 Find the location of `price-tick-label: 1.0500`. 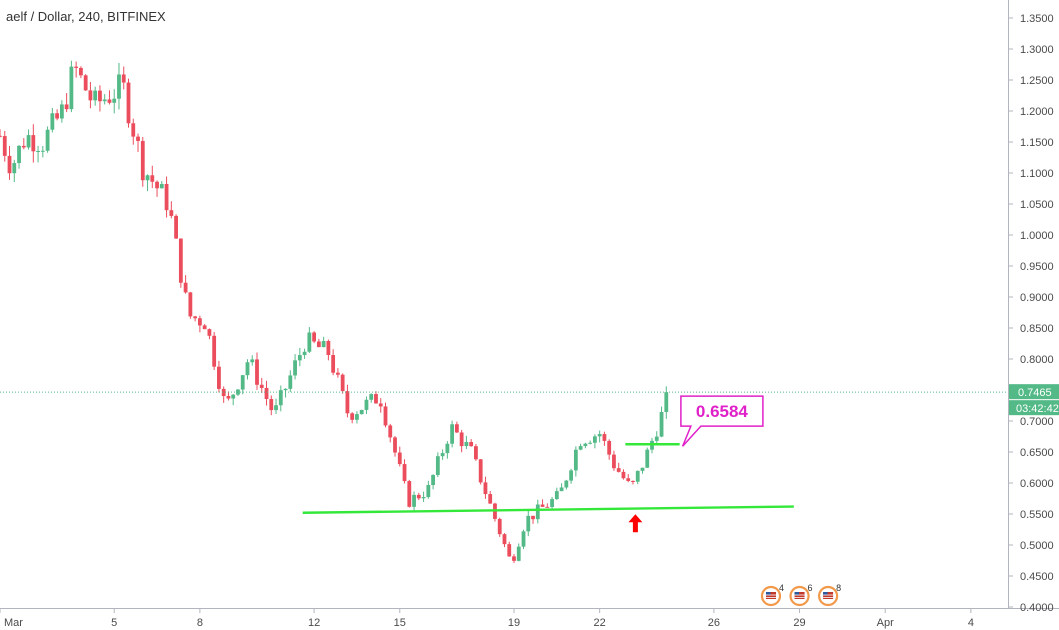

price-tick-label: 1.0500 is located at coordinates (1037, 205).